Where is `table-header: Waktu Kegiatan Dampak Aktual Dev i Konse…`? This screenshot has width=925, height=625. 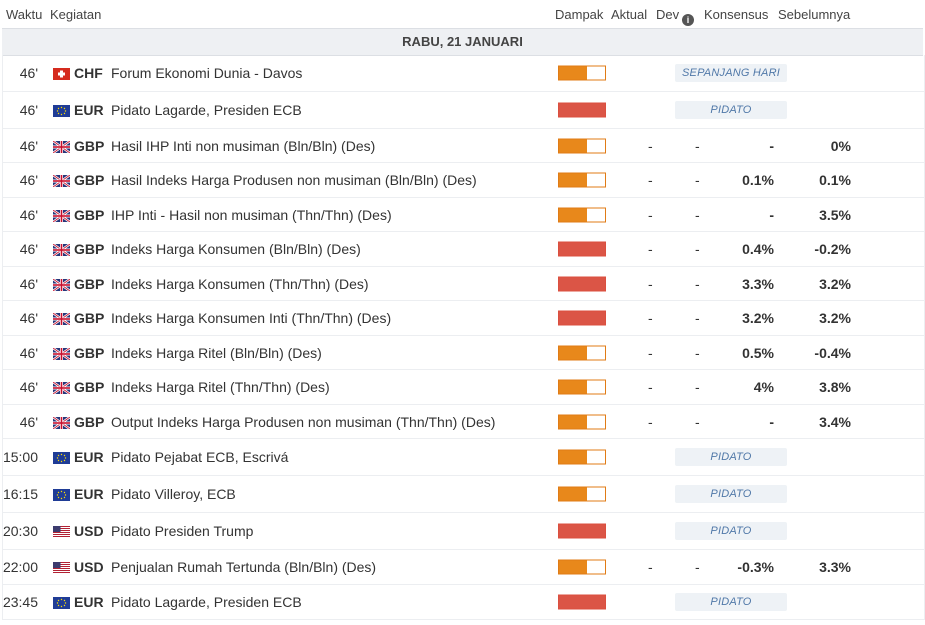 table-header: Waktu Kegiatan Dampak Aktual Dev i Konse… is located at coordinates (428, 16).